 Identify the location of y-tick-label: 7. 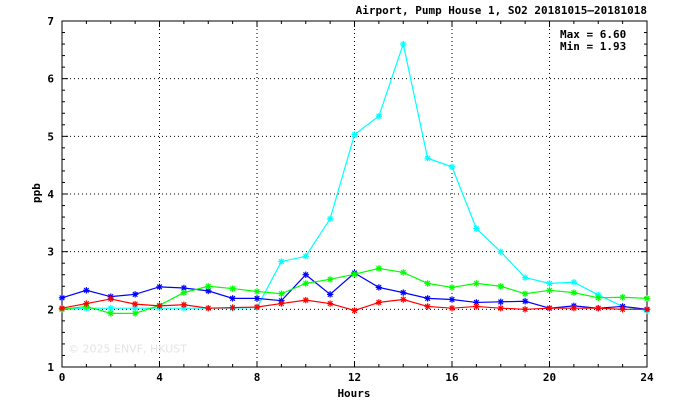
(50, 21).